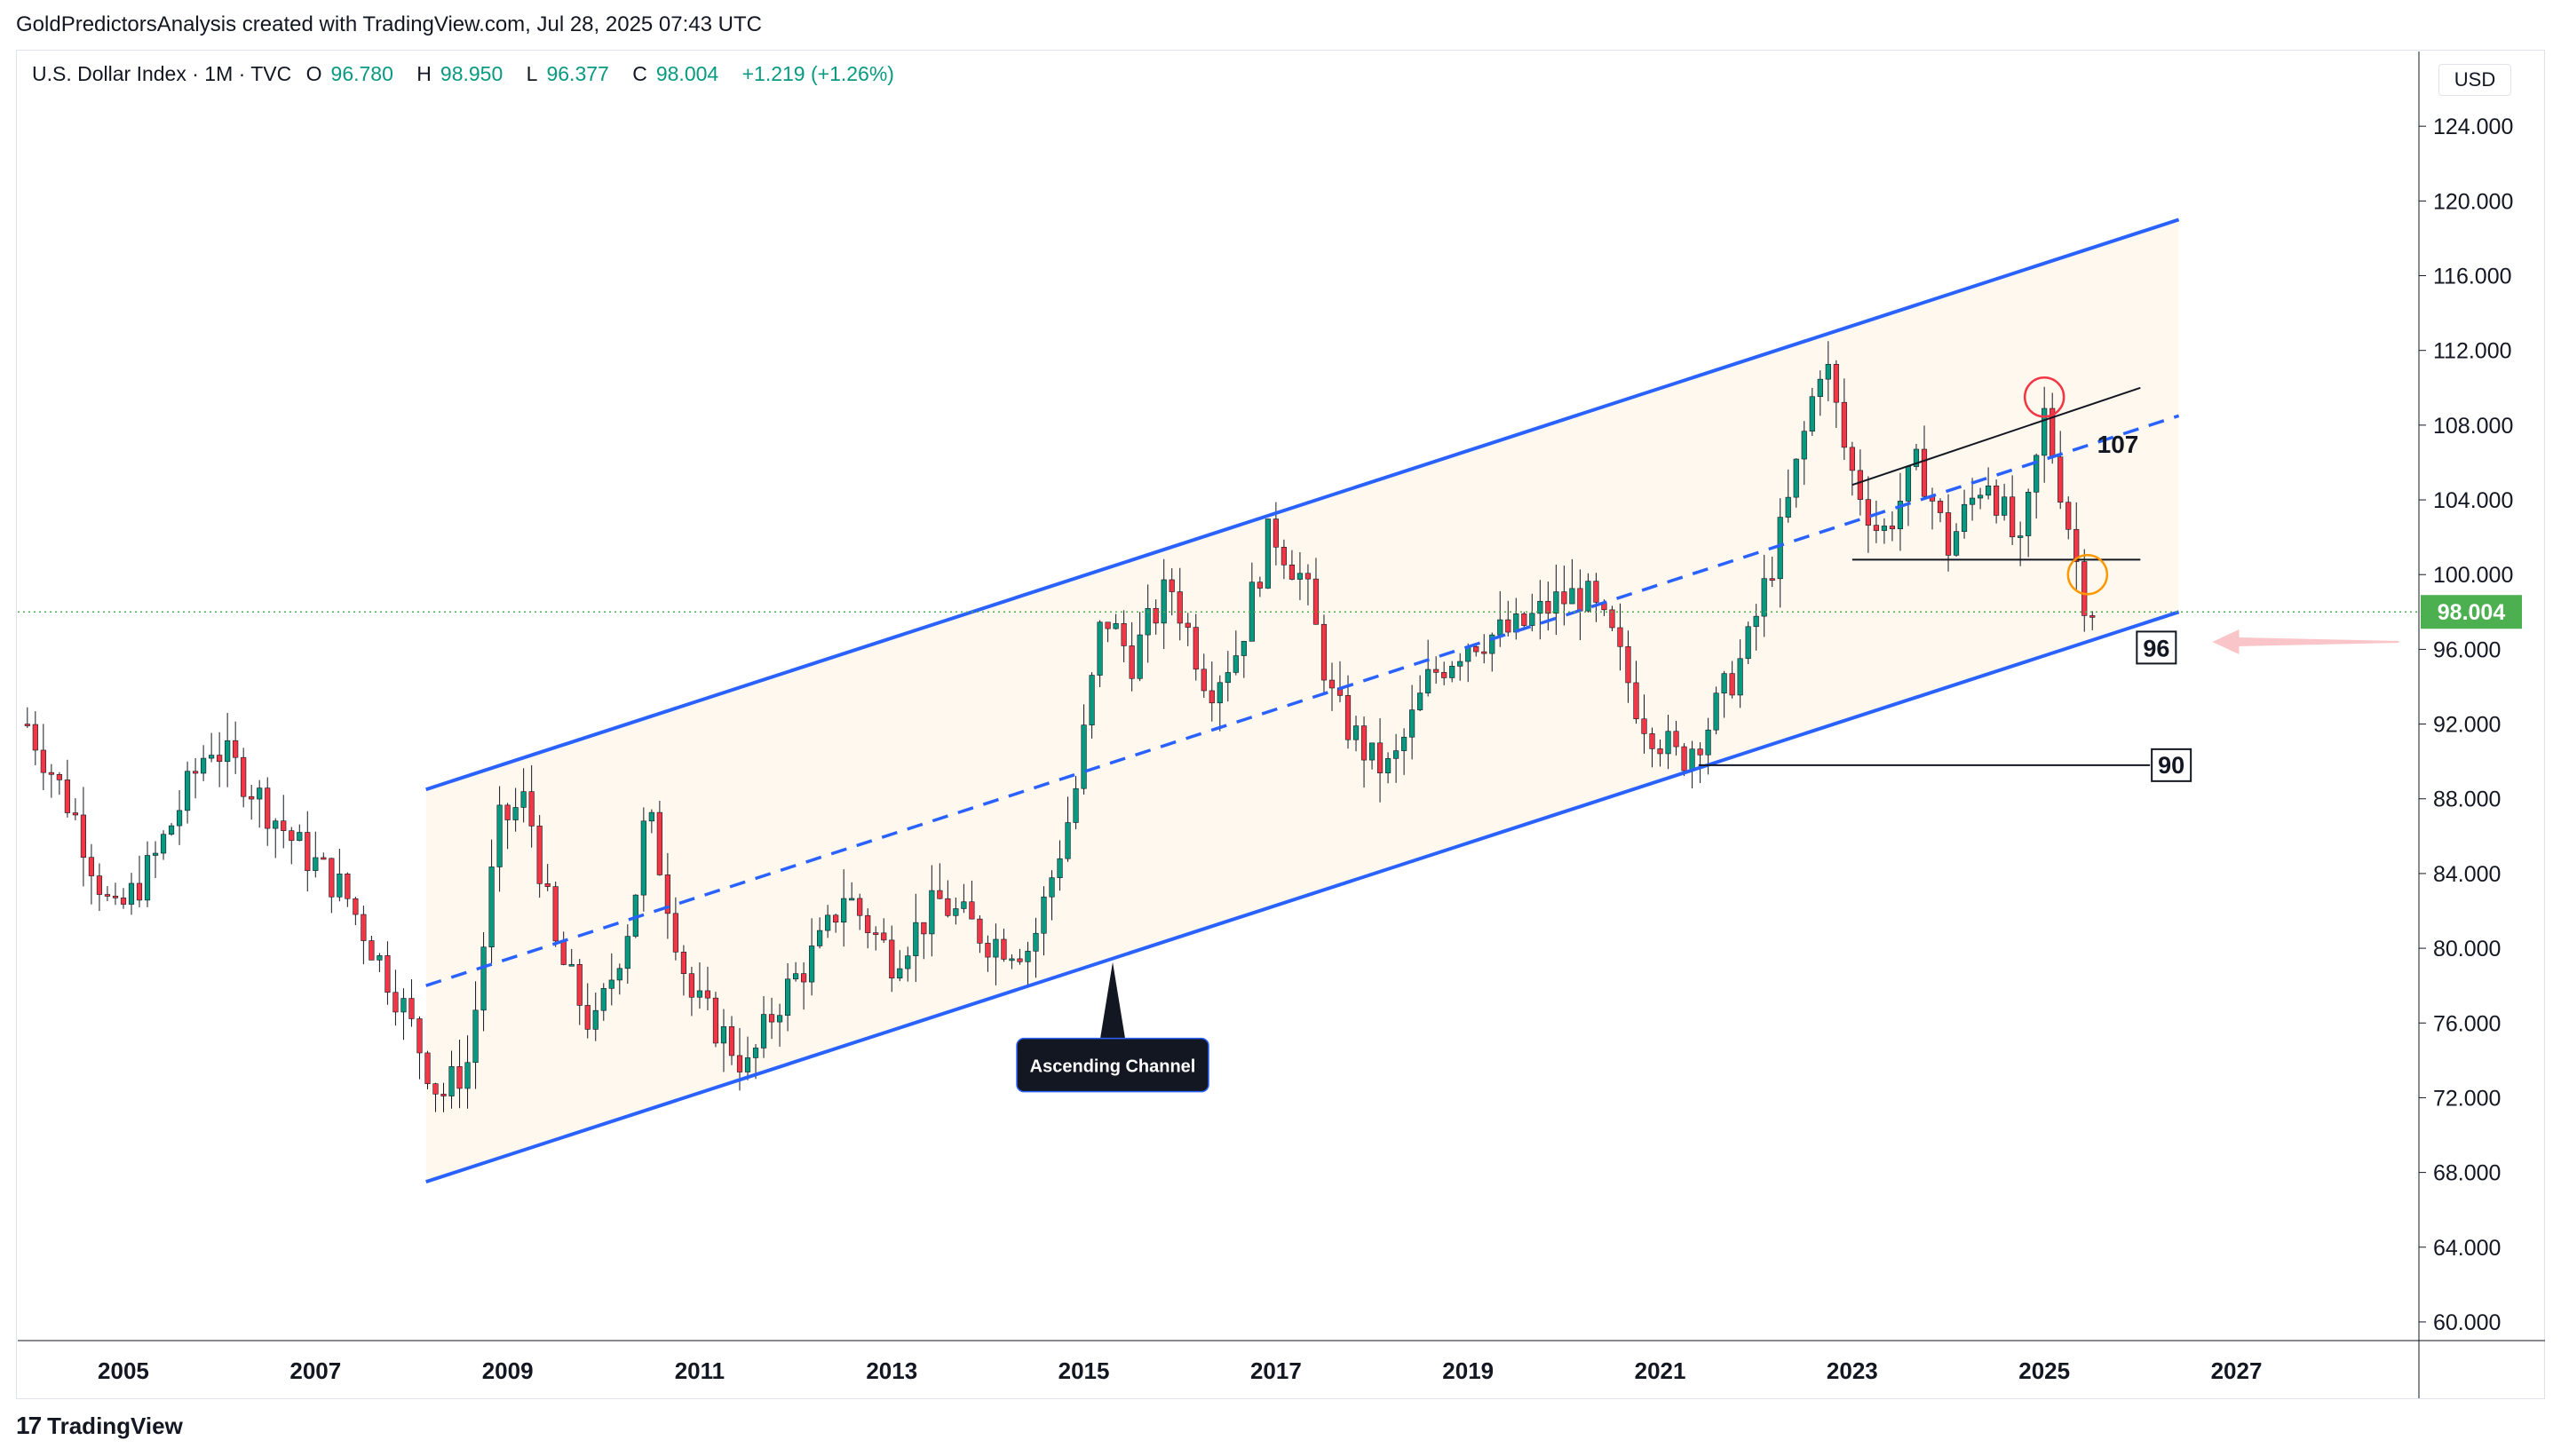 The width and height of the screenshot is (2561, 1456). I want to click on y-tick-label: 76.000, so click(2467, 1023).